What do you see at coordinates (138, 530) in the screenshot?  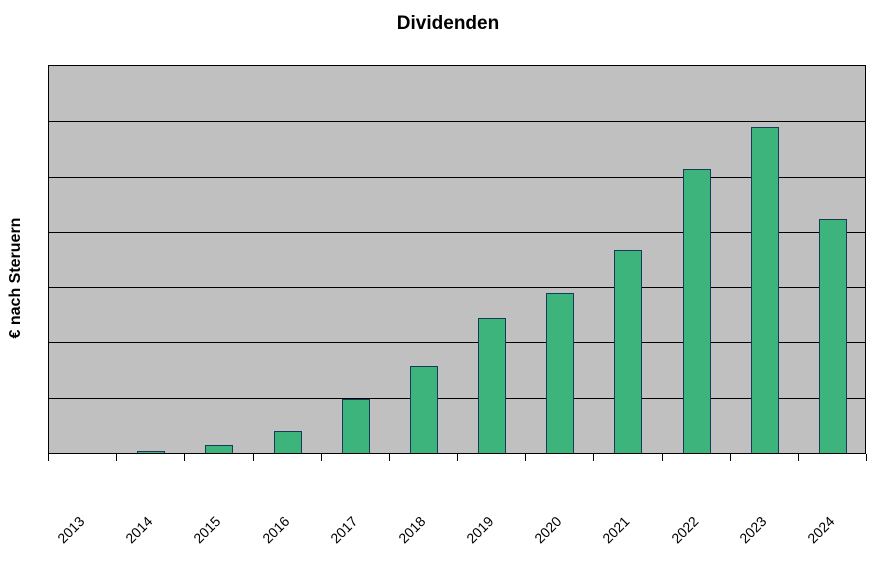 I see `x-tick-label: 2014` at bounding box center [138, 530].